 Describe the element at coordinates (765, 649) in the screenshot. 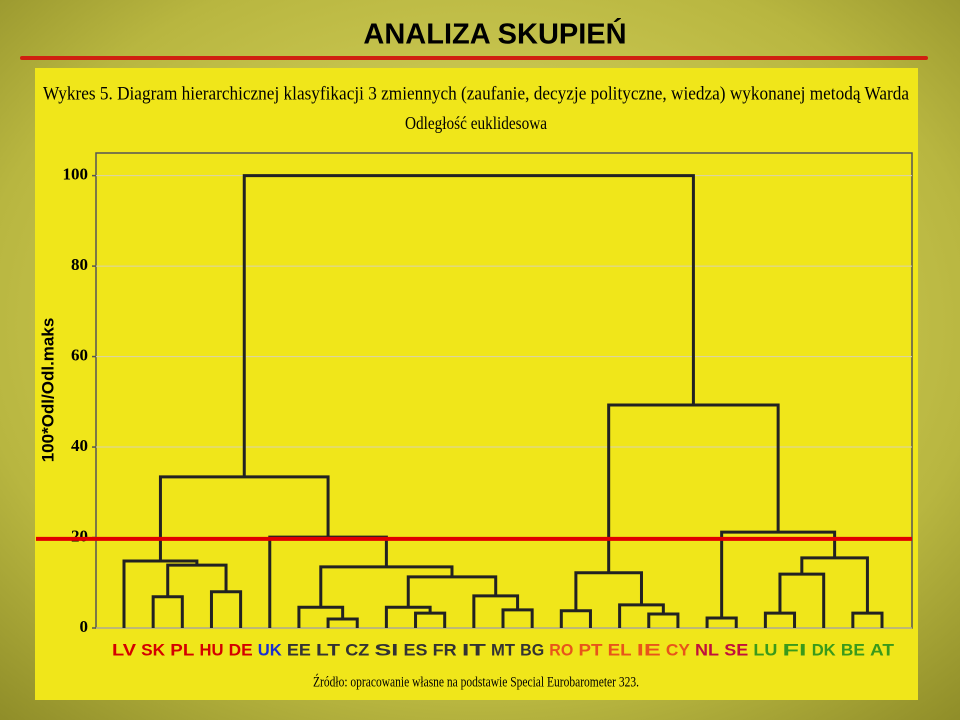

I see `leaf-label: LU` at that location.